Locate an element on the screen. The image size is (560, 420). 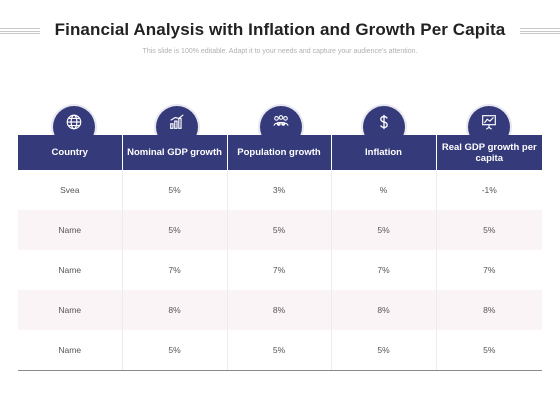
header-population-growth: Population growth is located at coordinates (279, 152).